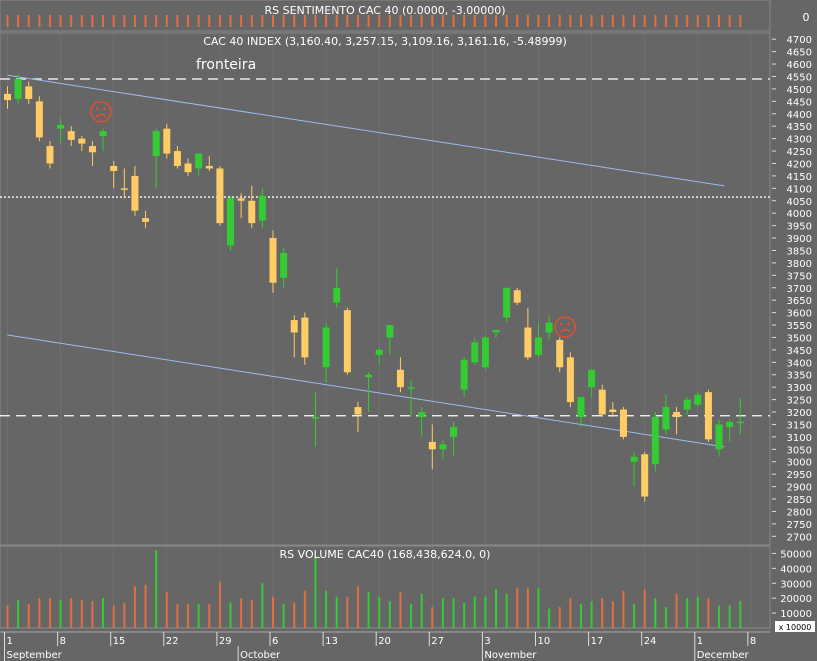  What do you see at coordinates (101, 112) in the screenshot?
I see `frown-icon` at bounding box center [101, 112].